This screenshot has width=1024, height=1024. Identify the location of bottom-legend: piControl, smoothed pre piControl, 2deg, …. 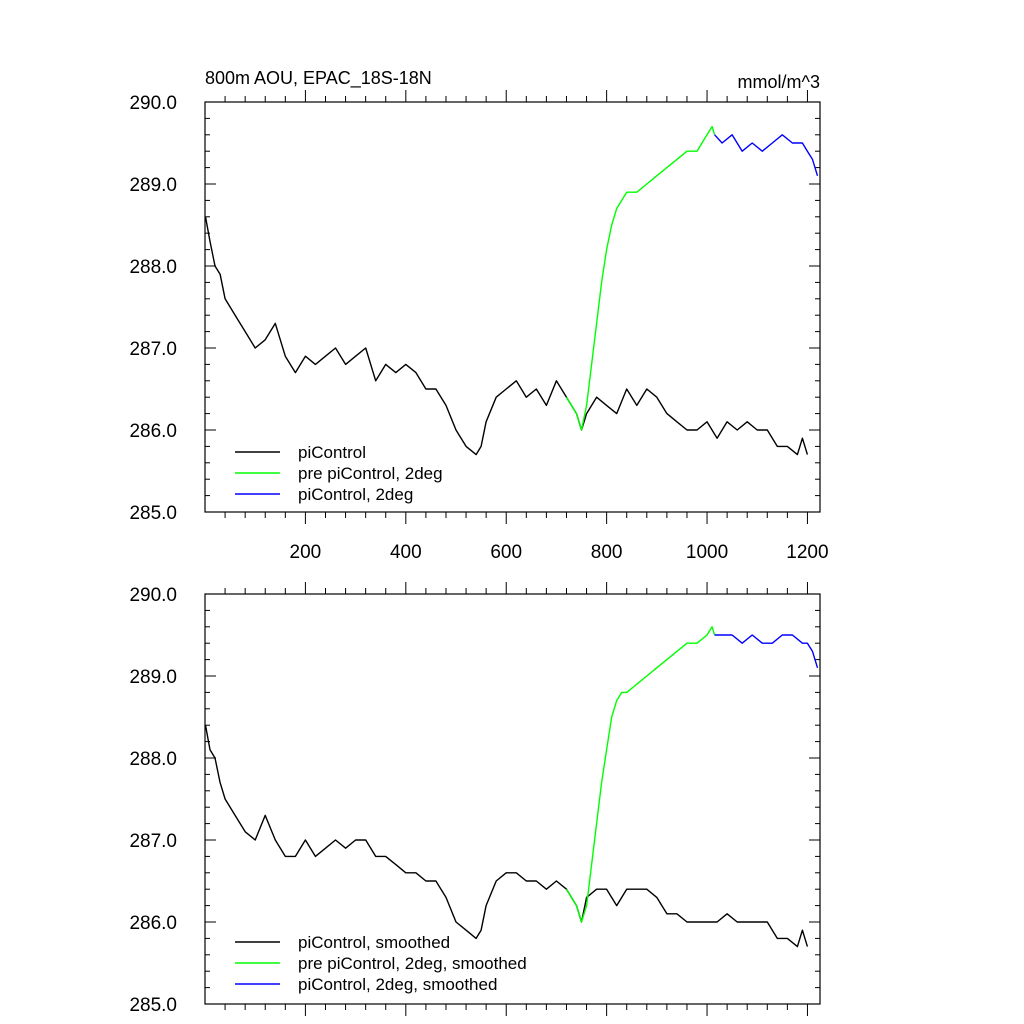
(381, 963).